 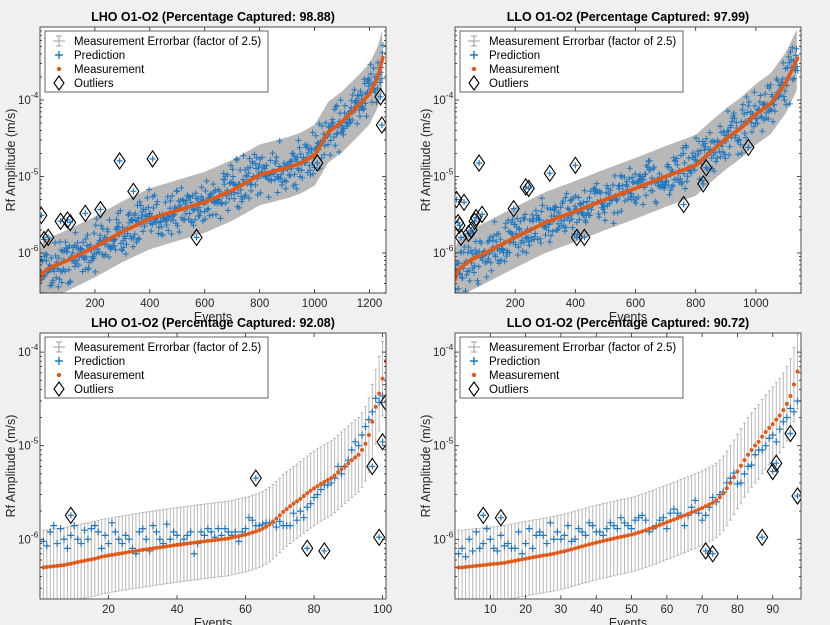 I want to click on legend-measurement-icon, so click(x=474, y=69).